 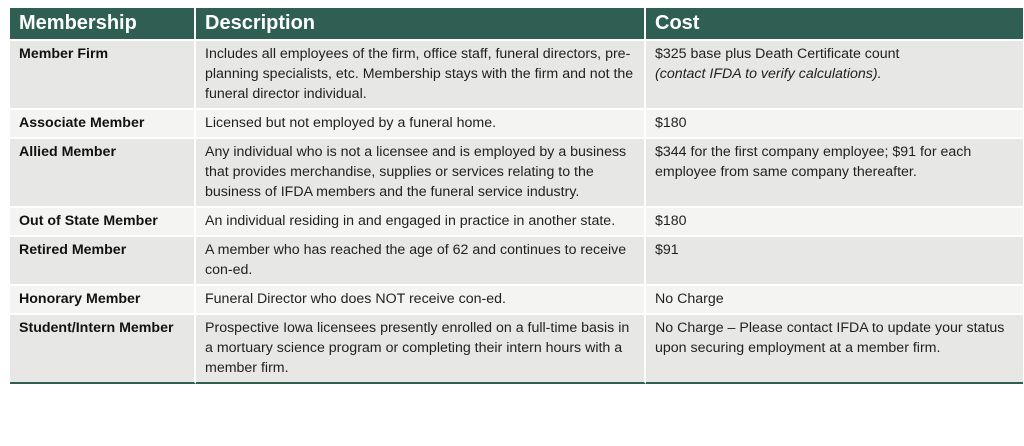 I want to click on header-description: Description, so click(x=421, y=23).